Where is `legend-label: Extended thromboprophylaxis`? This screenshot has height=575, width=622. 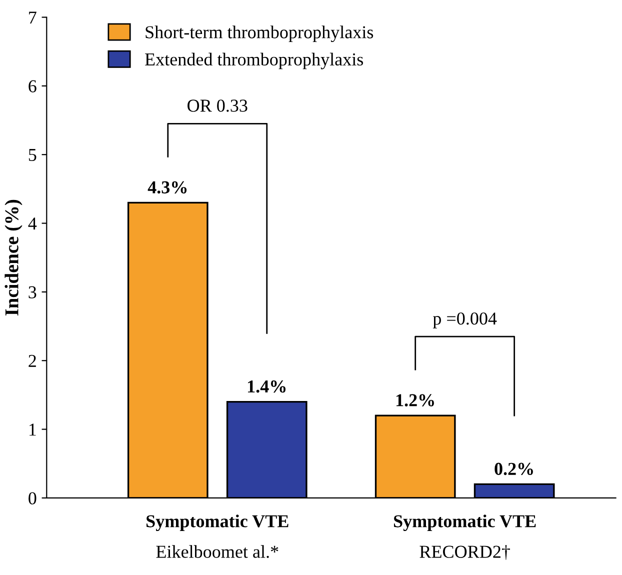
legend-label: Extended thromboprophylaxis is located at coordinates (254, 61).